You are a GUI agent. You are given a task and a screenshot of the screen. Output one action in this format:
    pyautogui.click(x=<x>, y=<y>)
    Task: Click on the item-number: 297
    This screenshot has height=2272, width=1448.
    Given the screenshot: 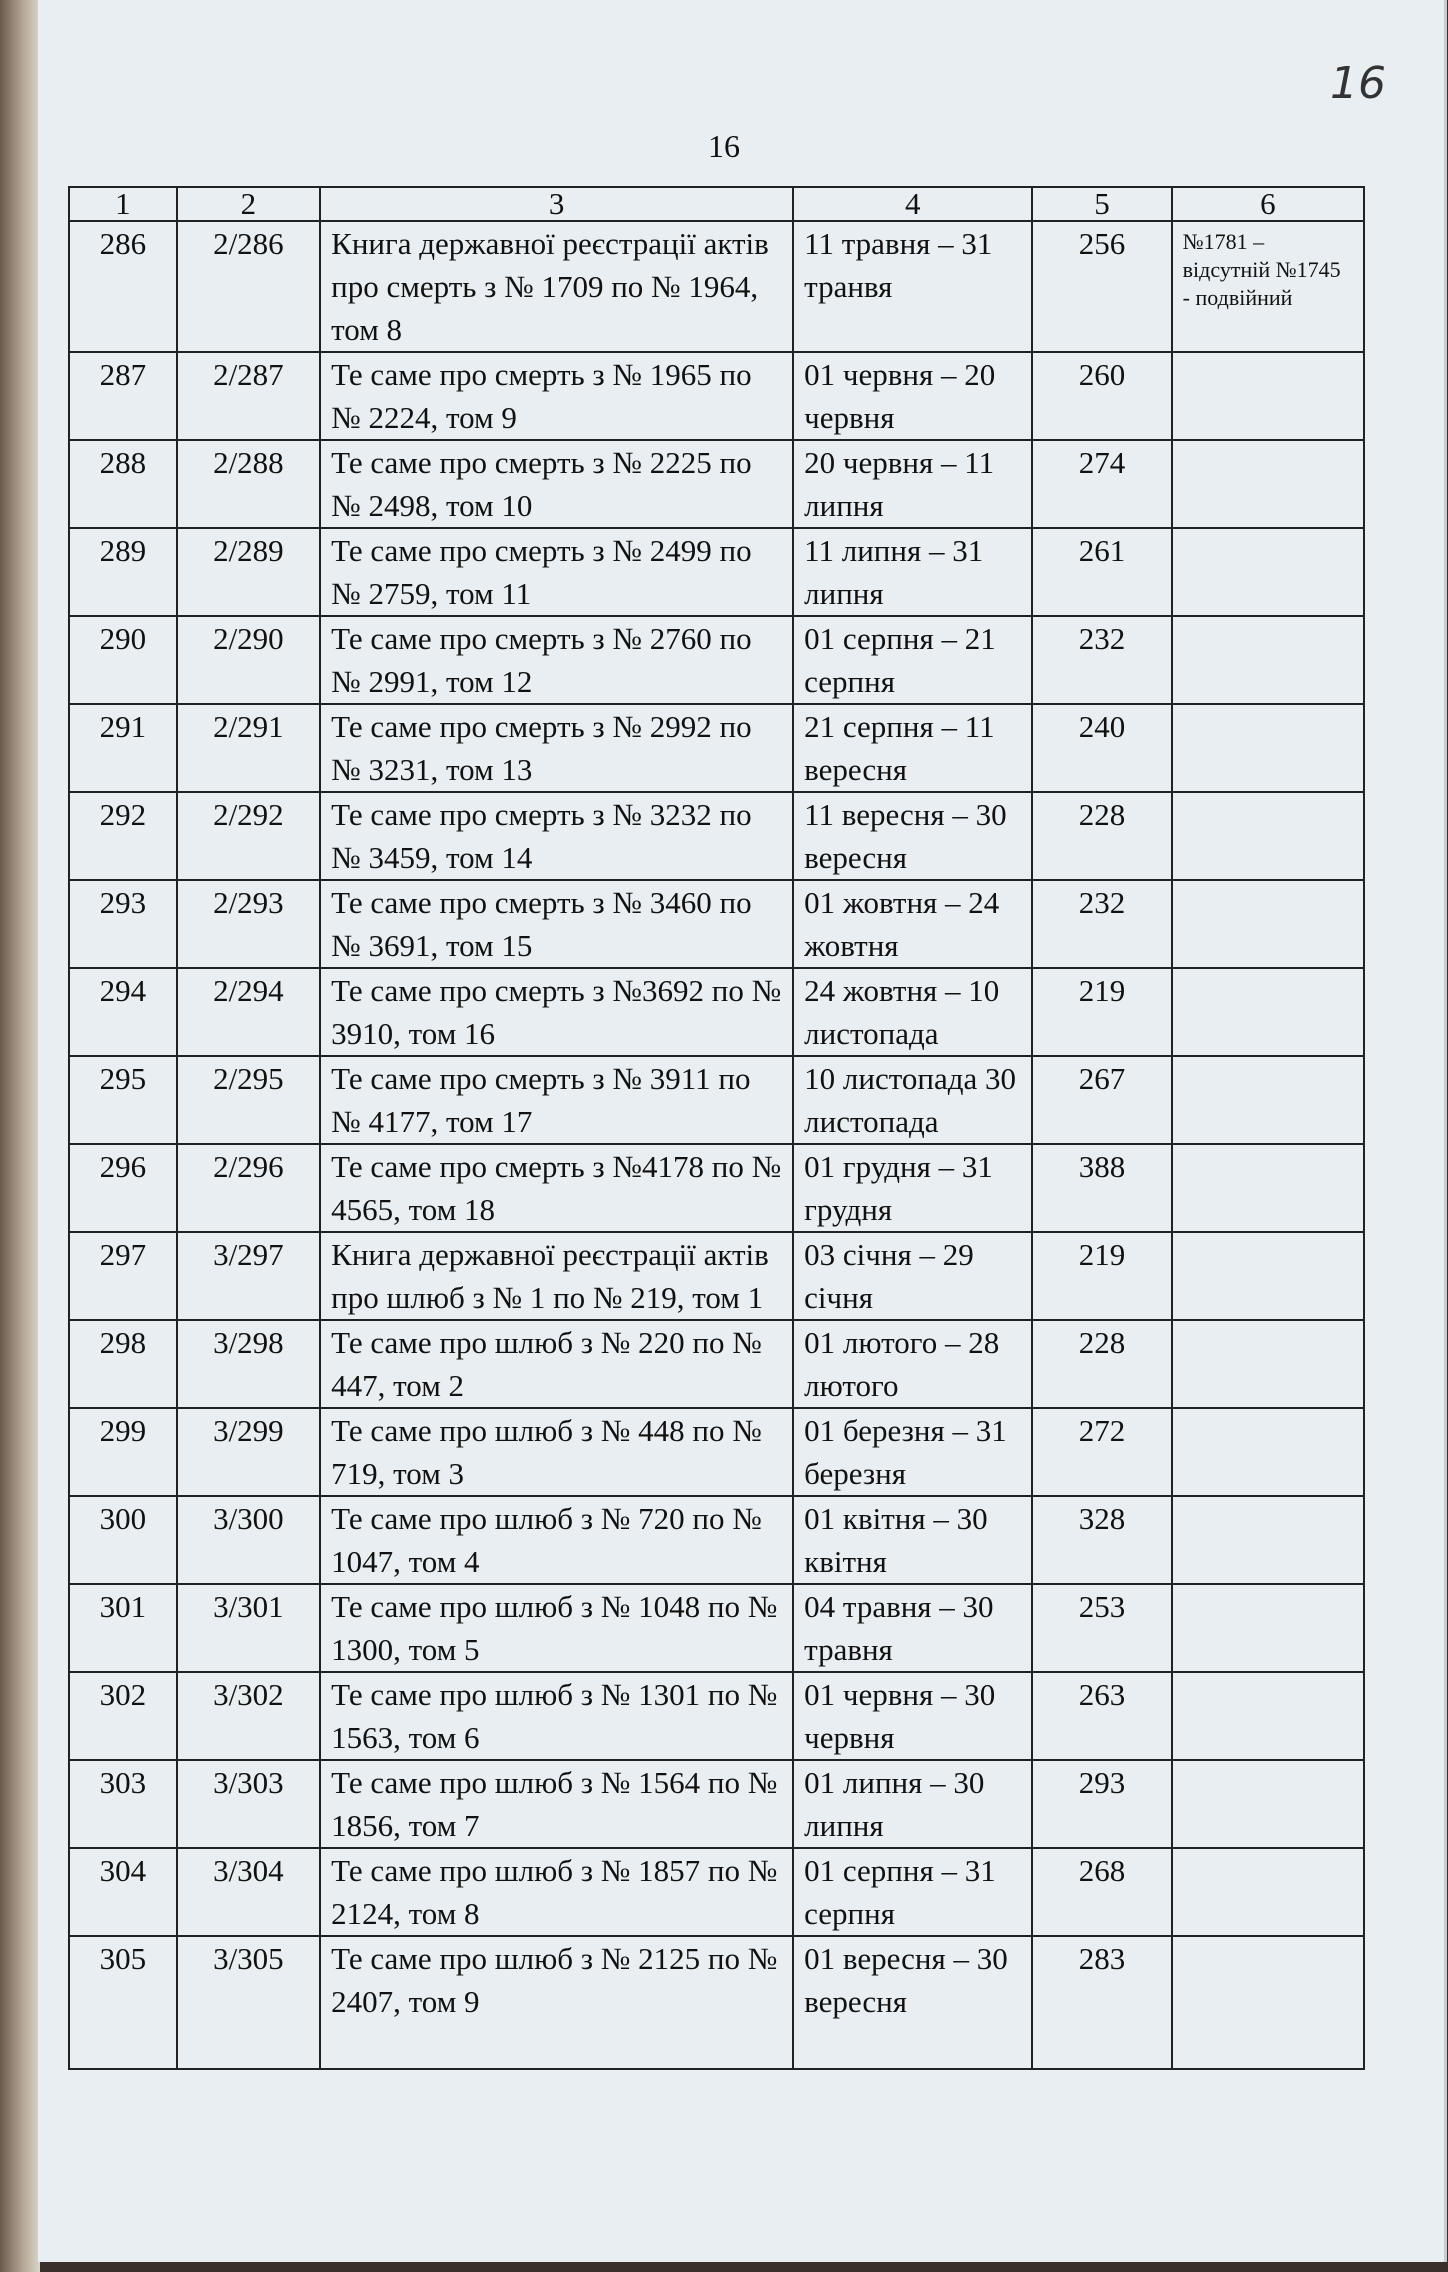 What is the action you would take?
    pyautogui.click(x=123, y=1276)
    